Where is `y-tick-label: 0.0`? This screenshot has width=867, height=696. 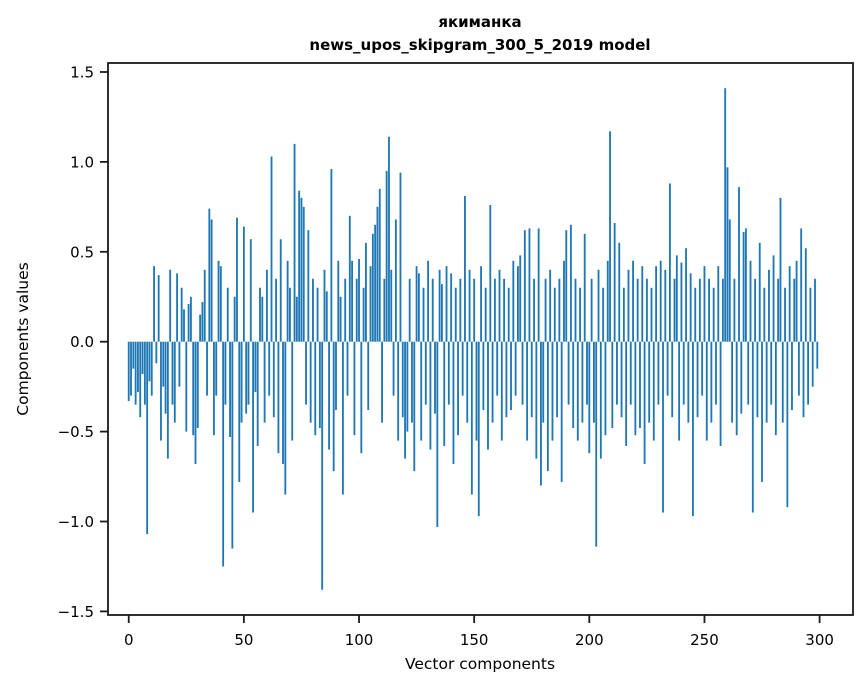
y-tick-label: 0.0 is located at coordinates (82, 342).